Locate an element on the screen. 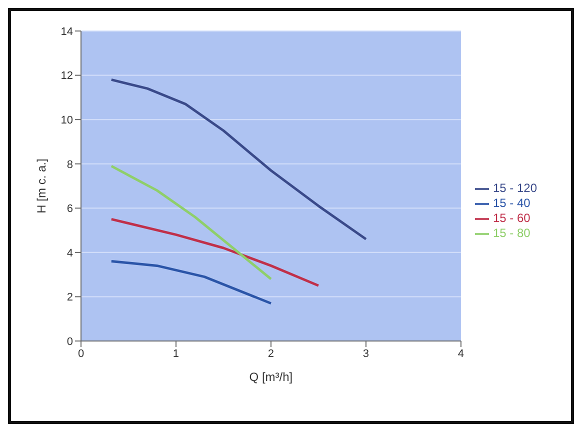 This screenshot has height=434, width=583. legend-label: 15 - 40 is located at coordinates (511, 203).